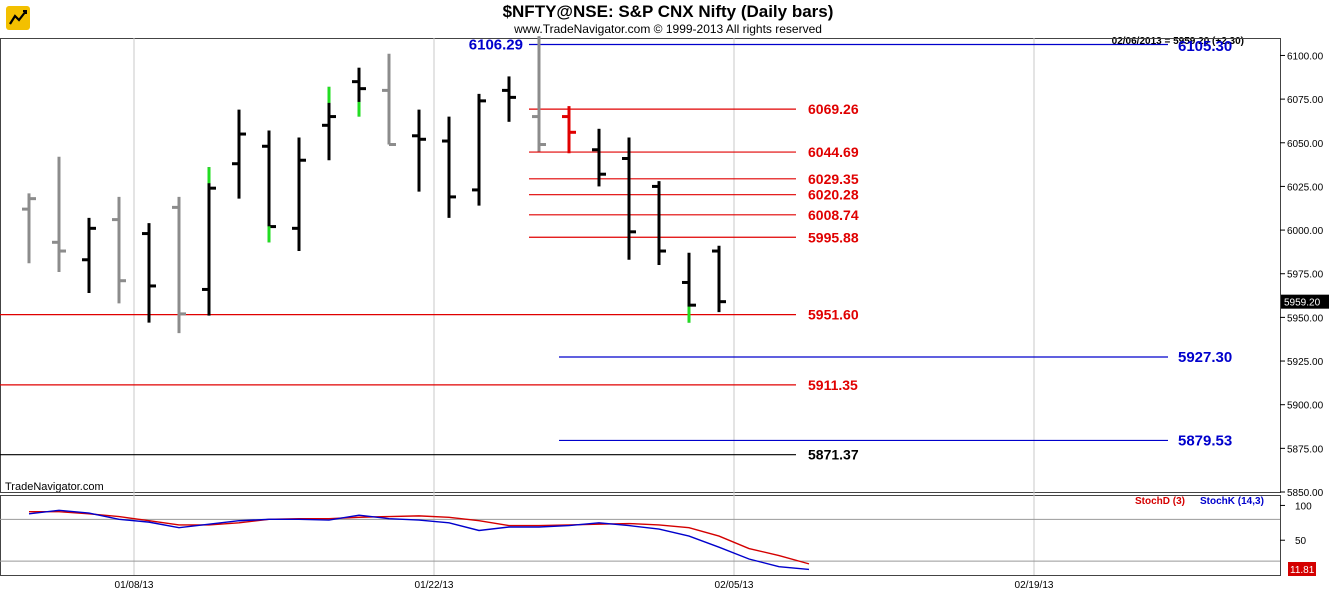  What do you see at coordinates (1305, 187) in the screenshot?
I see `y-tick-label: 6025.00` at bounding box center [1305, 187].